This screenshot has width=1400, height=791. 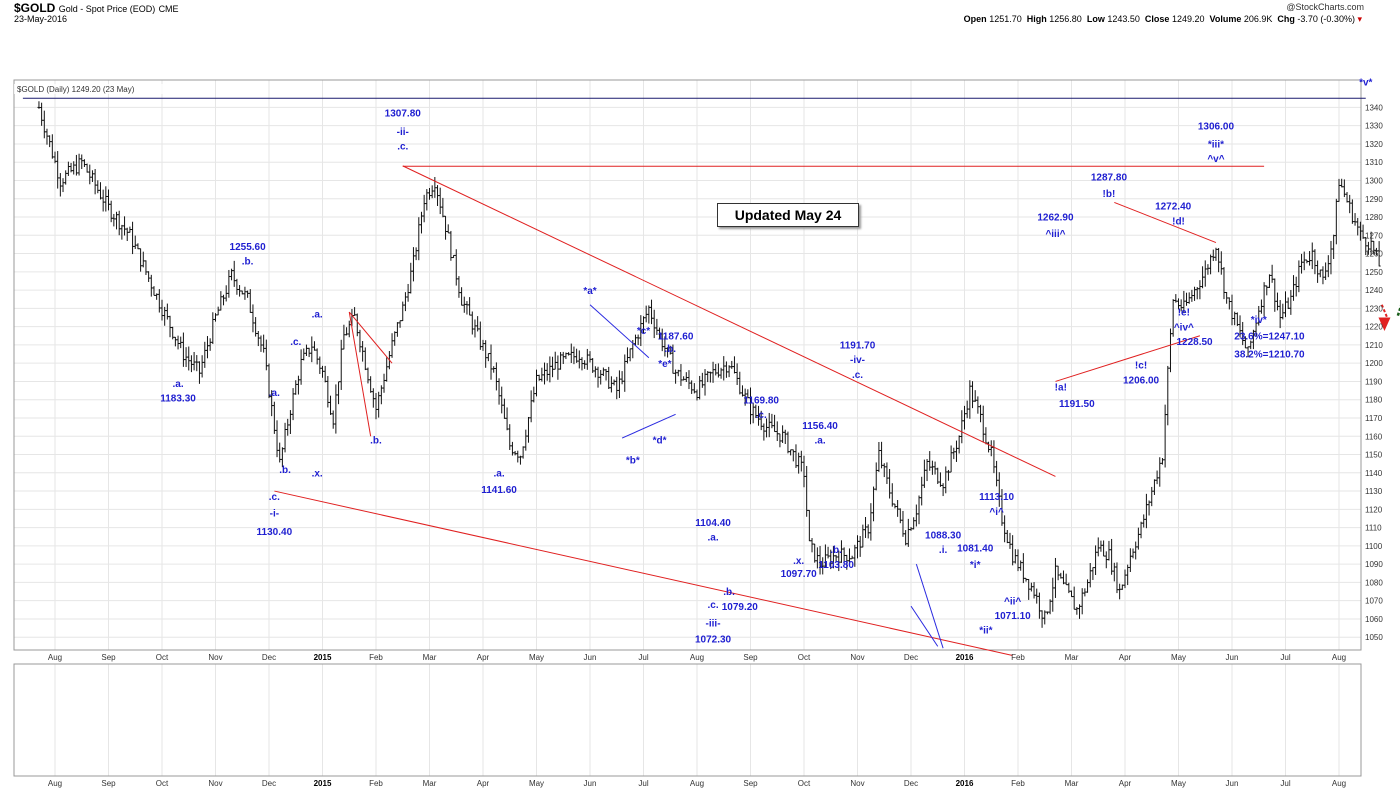 I want to click on legend-text: $GOLD (Daily) 1249.20 (23 May), so click(x=76, y=89).